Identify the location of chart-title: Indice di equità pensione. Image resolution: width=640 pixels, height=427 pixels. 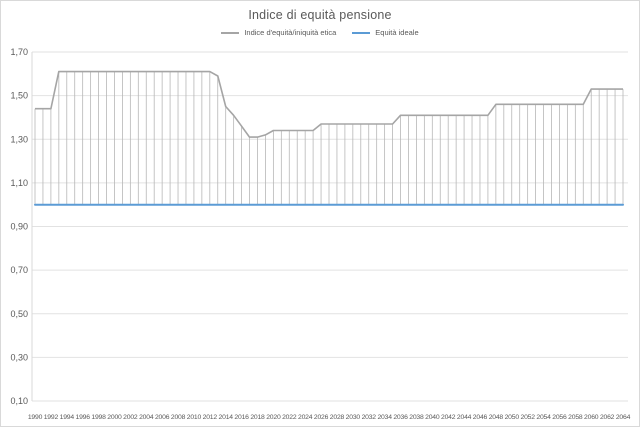
(320, 15).